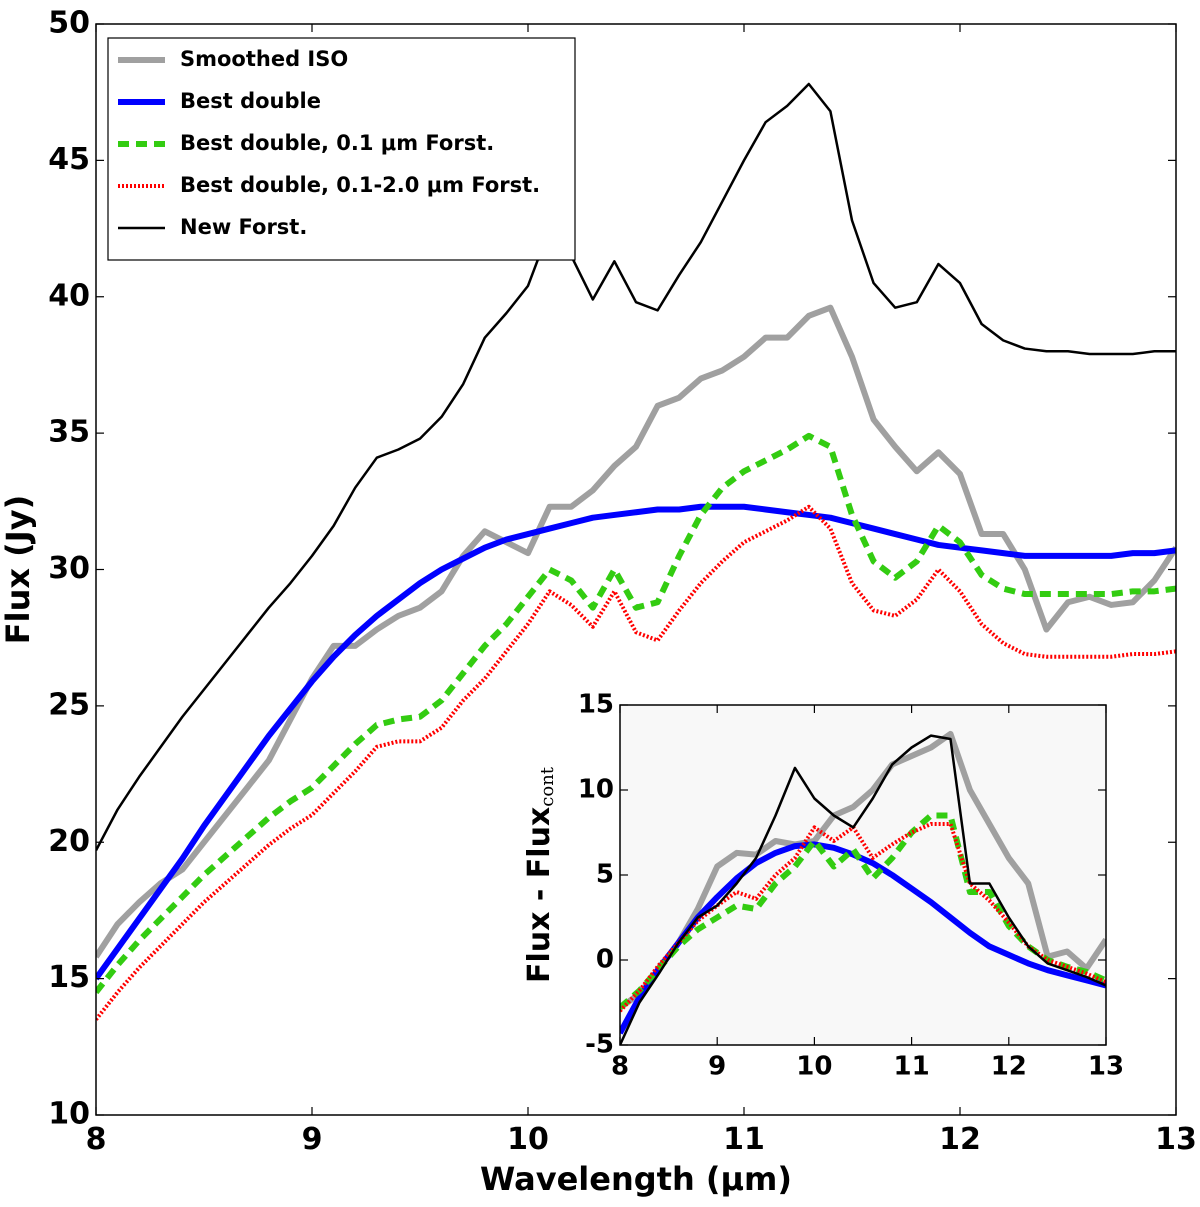 Image resolution: width=1200 pixels, height=1207 pixels. Describe the element at coordinates (337, 143) in the screenshot. I see `legend-label: Best double, 0.1 μm Forst.` at that location.